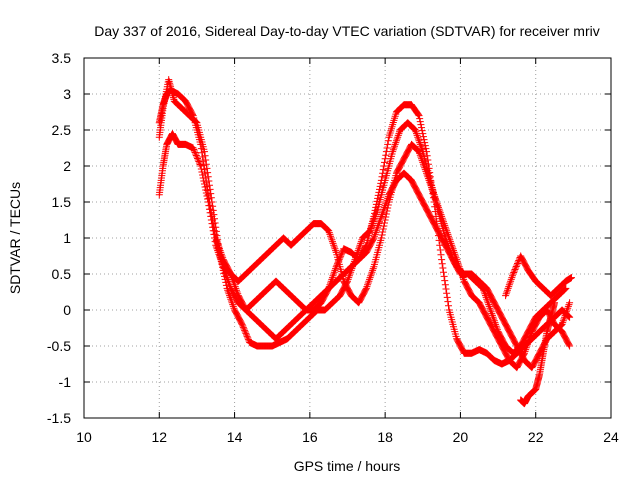  What do you see at coordinates (67, 238) in the screenshot?
I see `y-tick-label: 1` at bounding box center [67, 238].